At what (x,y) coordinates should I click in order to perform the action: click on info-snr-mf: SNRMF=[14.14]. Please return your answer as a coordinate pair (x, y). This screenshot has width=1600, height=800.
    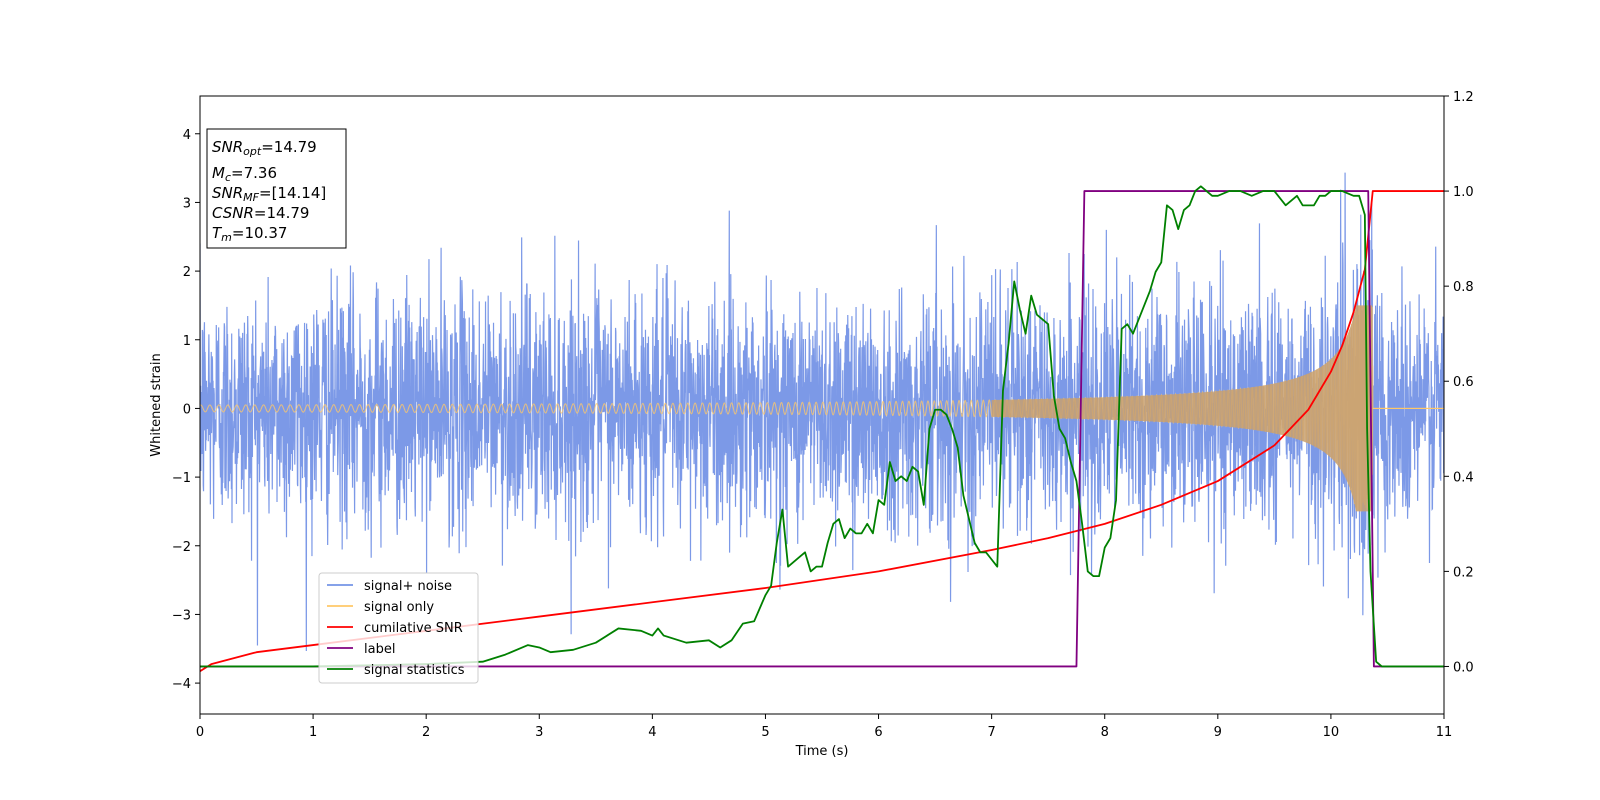
    Looking at the image, I should click on (269, 194).